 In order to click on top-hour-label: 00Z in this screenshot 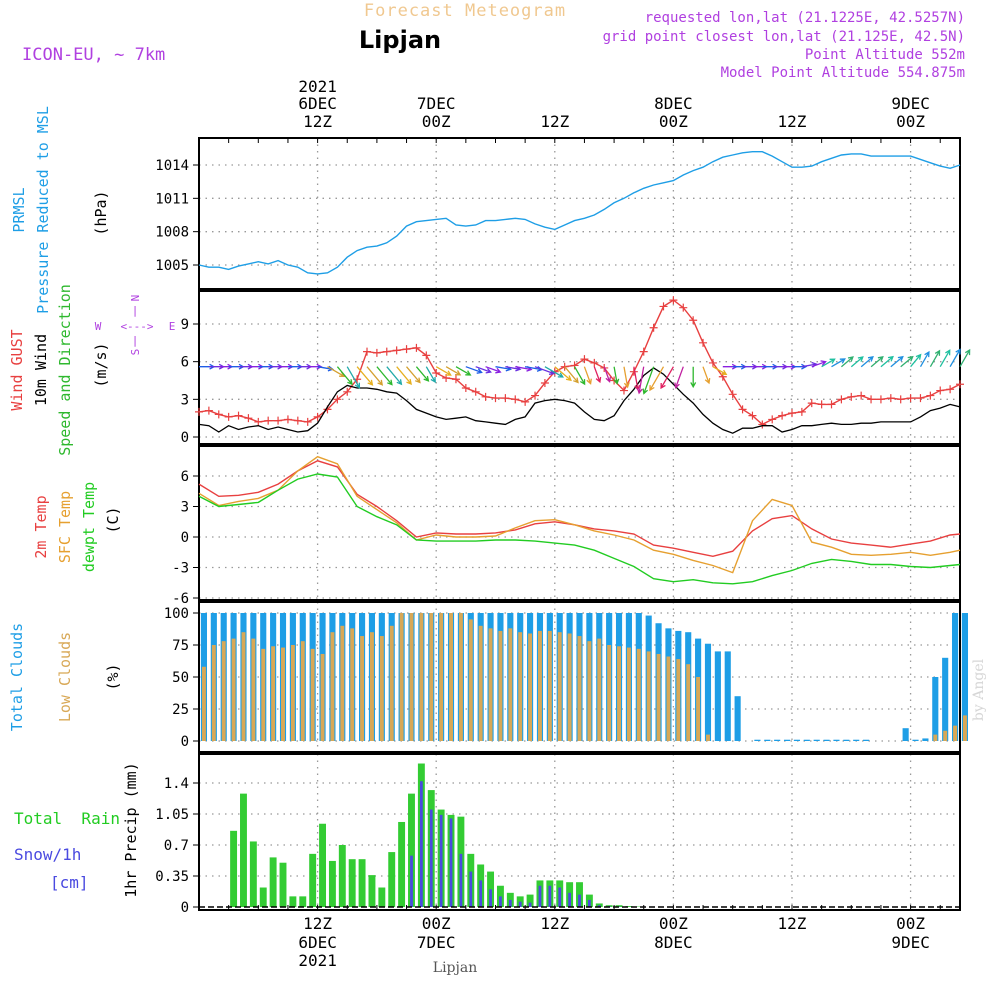, I will do `click(673, 121)`.